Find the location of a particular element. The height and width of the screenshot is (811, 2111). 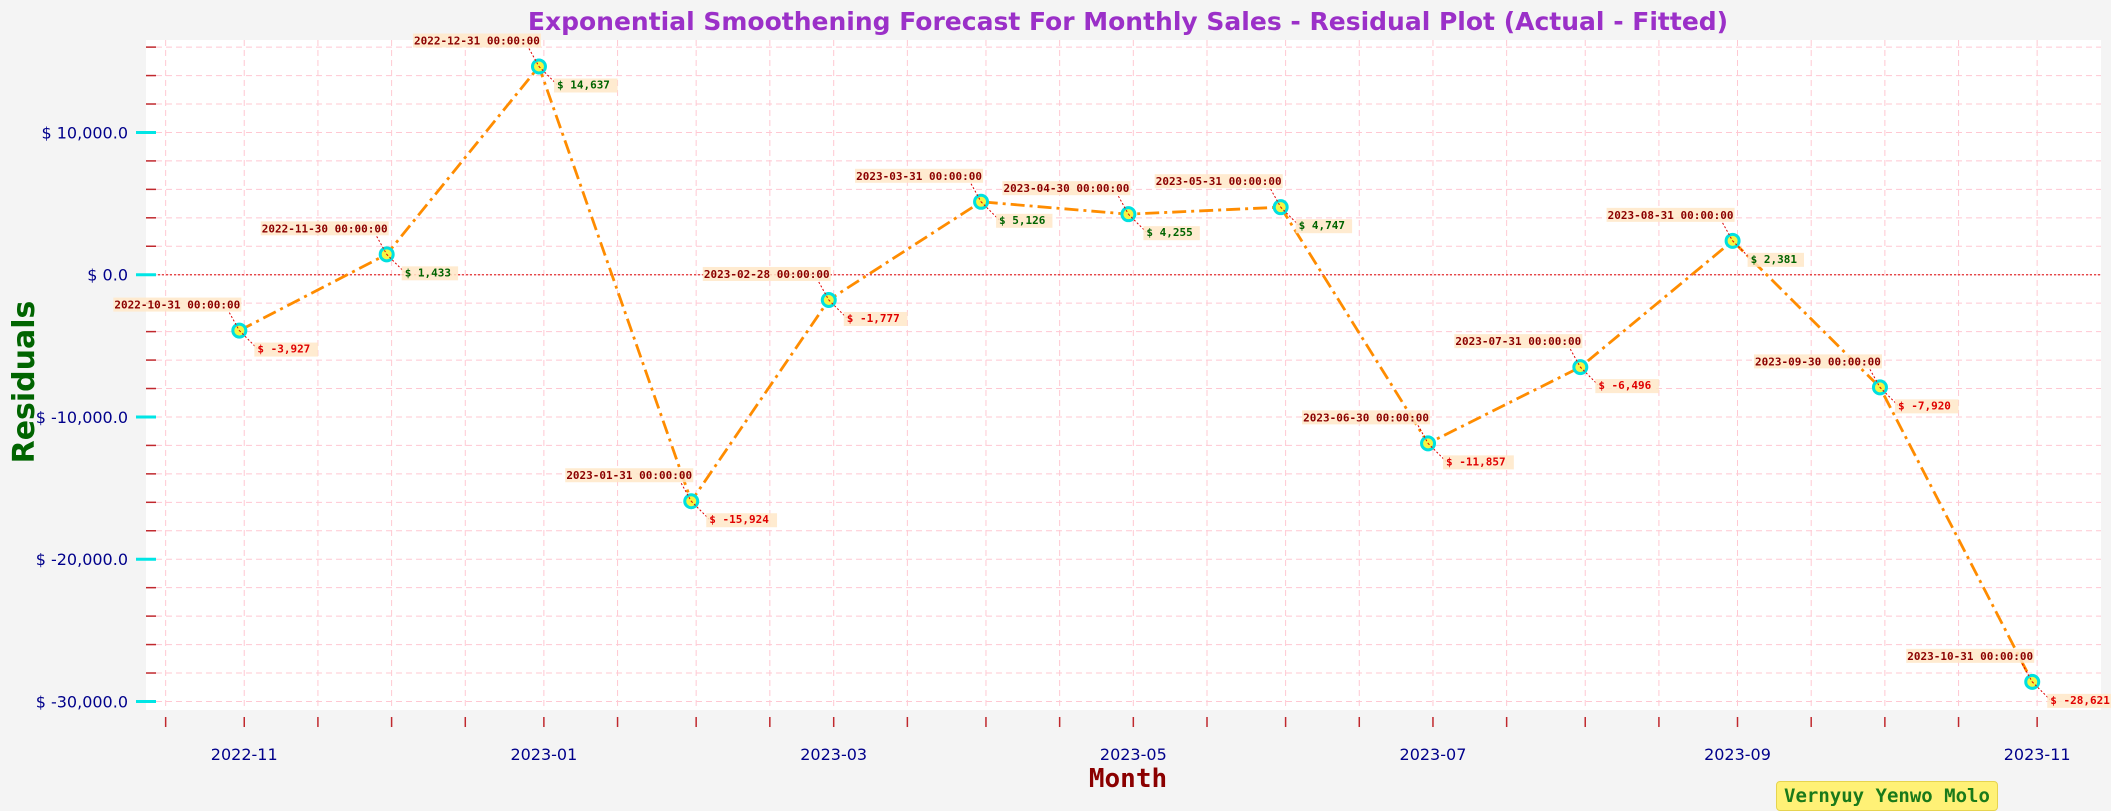

y-tick-label: $ -30,000.0 is located at coordinates (82, 701).